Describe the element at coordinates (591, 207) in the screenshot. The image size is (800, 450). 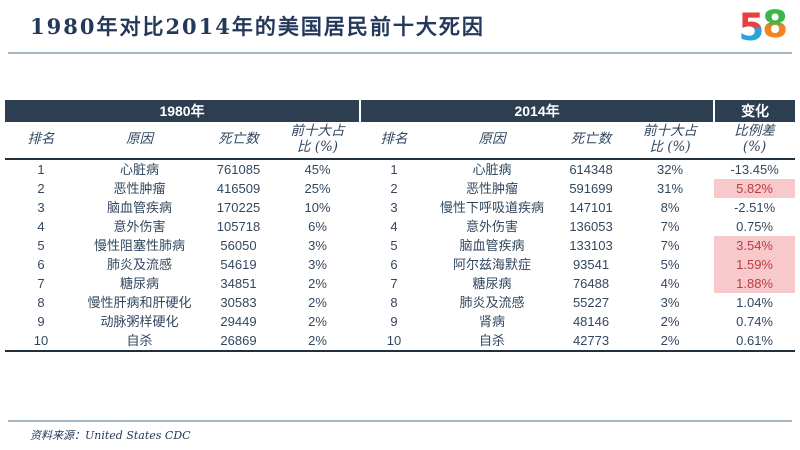
I see `deaths-2014-cell: 147101` at that location.